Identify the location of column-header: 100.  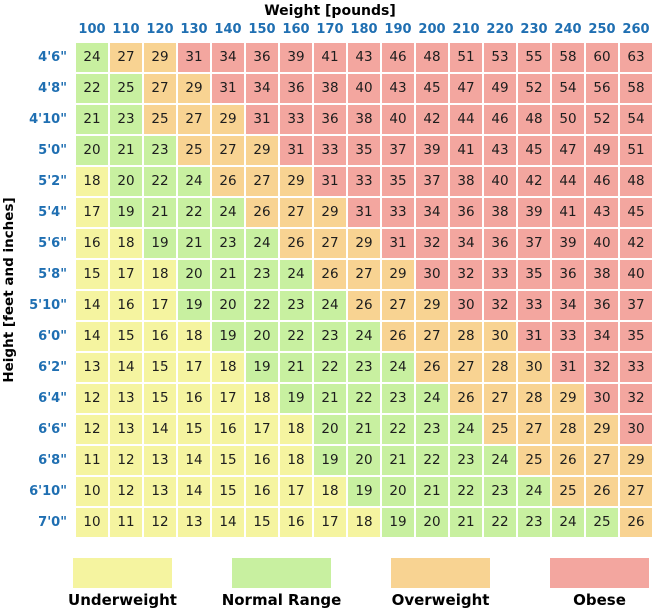
(92, 29).